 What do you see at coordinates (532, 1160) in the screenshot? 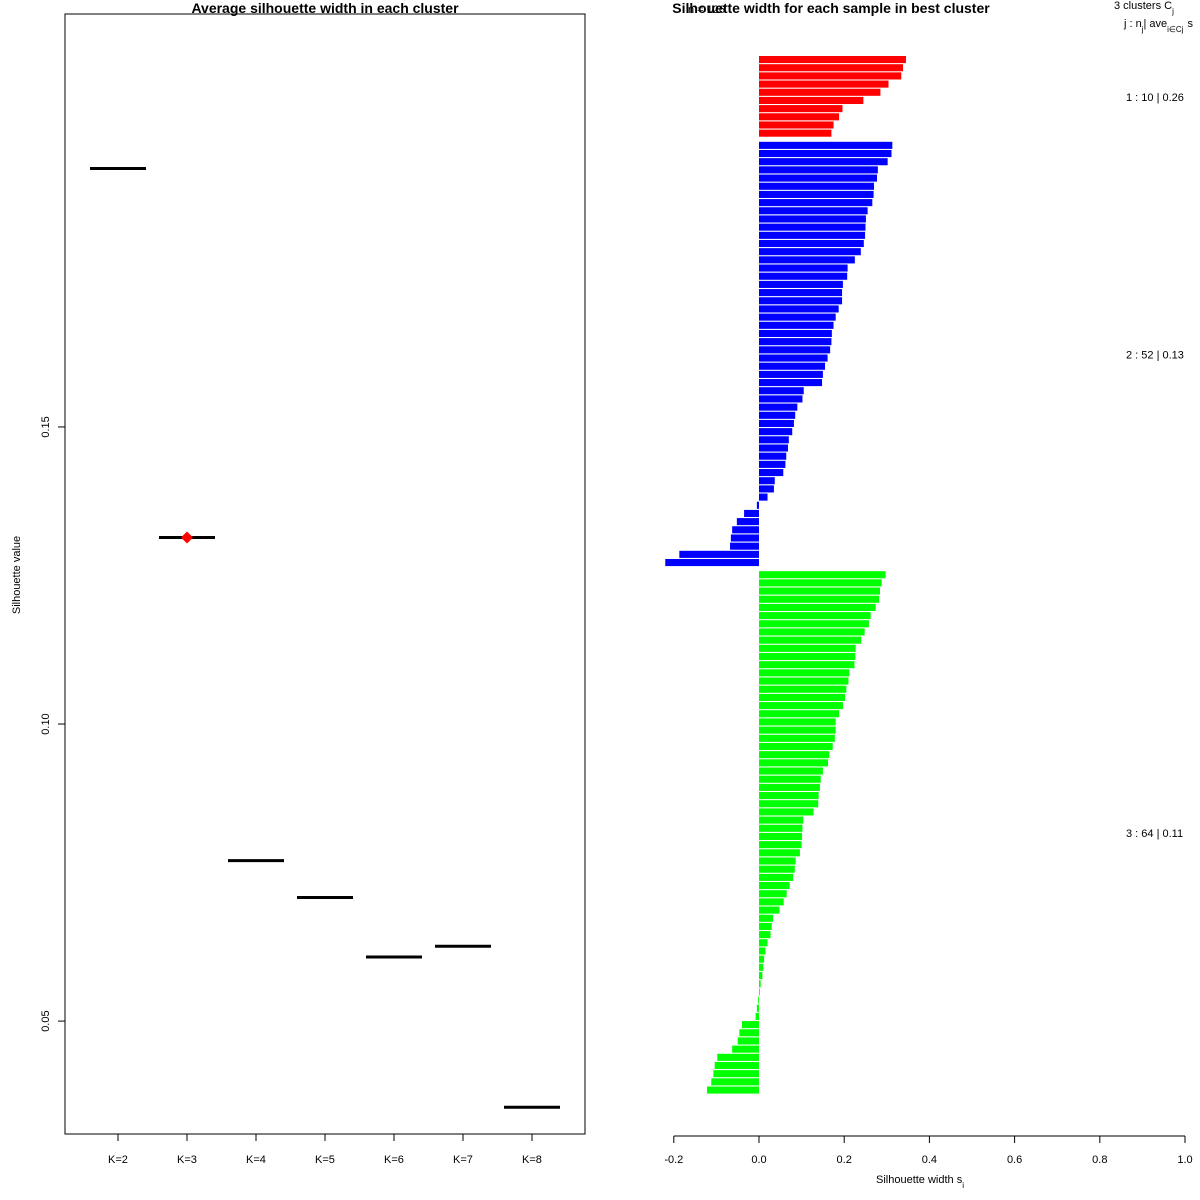
I see `left-x-tick-label: K=8` at bounding box center [532, 1160].